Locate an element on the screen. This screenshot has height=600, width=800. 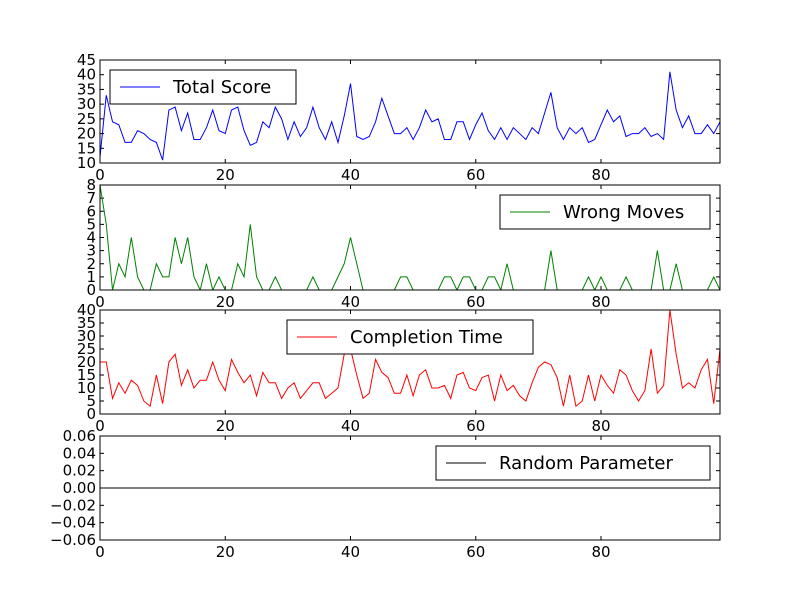
y-tick-label: −0.04 is located at coordinates (73, 523).